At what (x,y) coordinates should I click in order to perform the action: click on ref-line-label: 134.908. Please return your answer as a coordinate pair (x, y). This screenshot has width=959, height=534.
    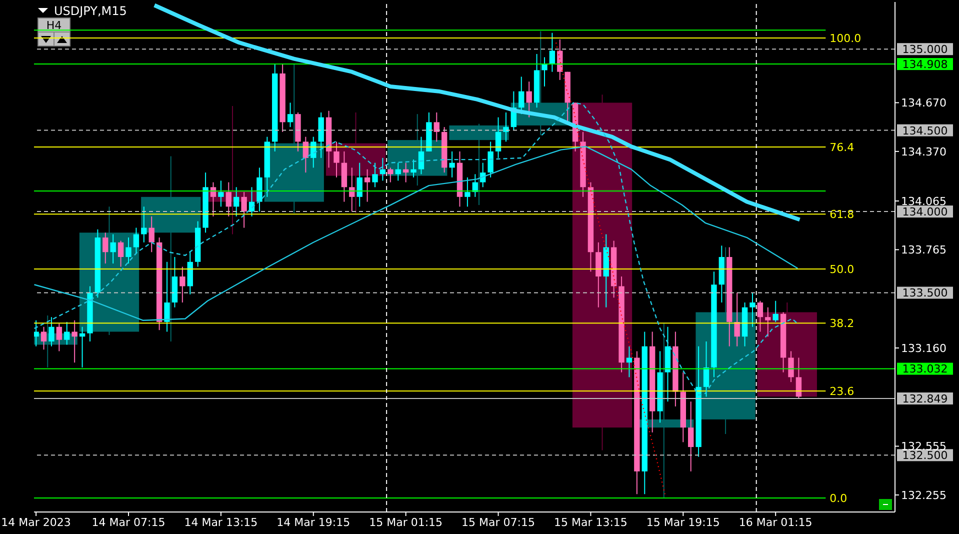
    Looking at the image, I should click on (925, 65).